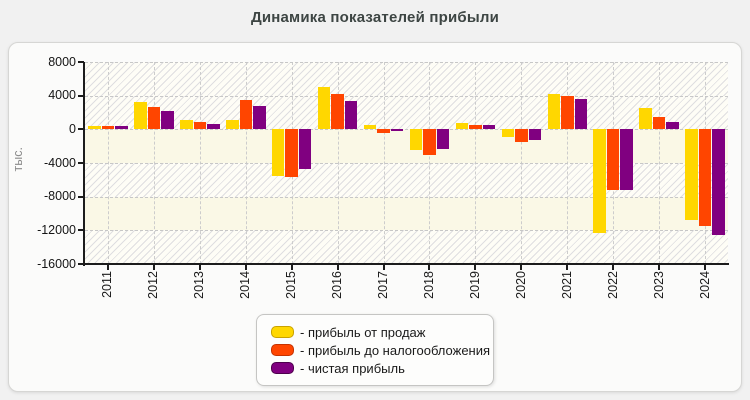 The width and height of the screenshot is (750, 400). Describe the element at coordinates (375, 17) in the screenshot. I see `chart-title: Динамика показателей прибыли` at that location.